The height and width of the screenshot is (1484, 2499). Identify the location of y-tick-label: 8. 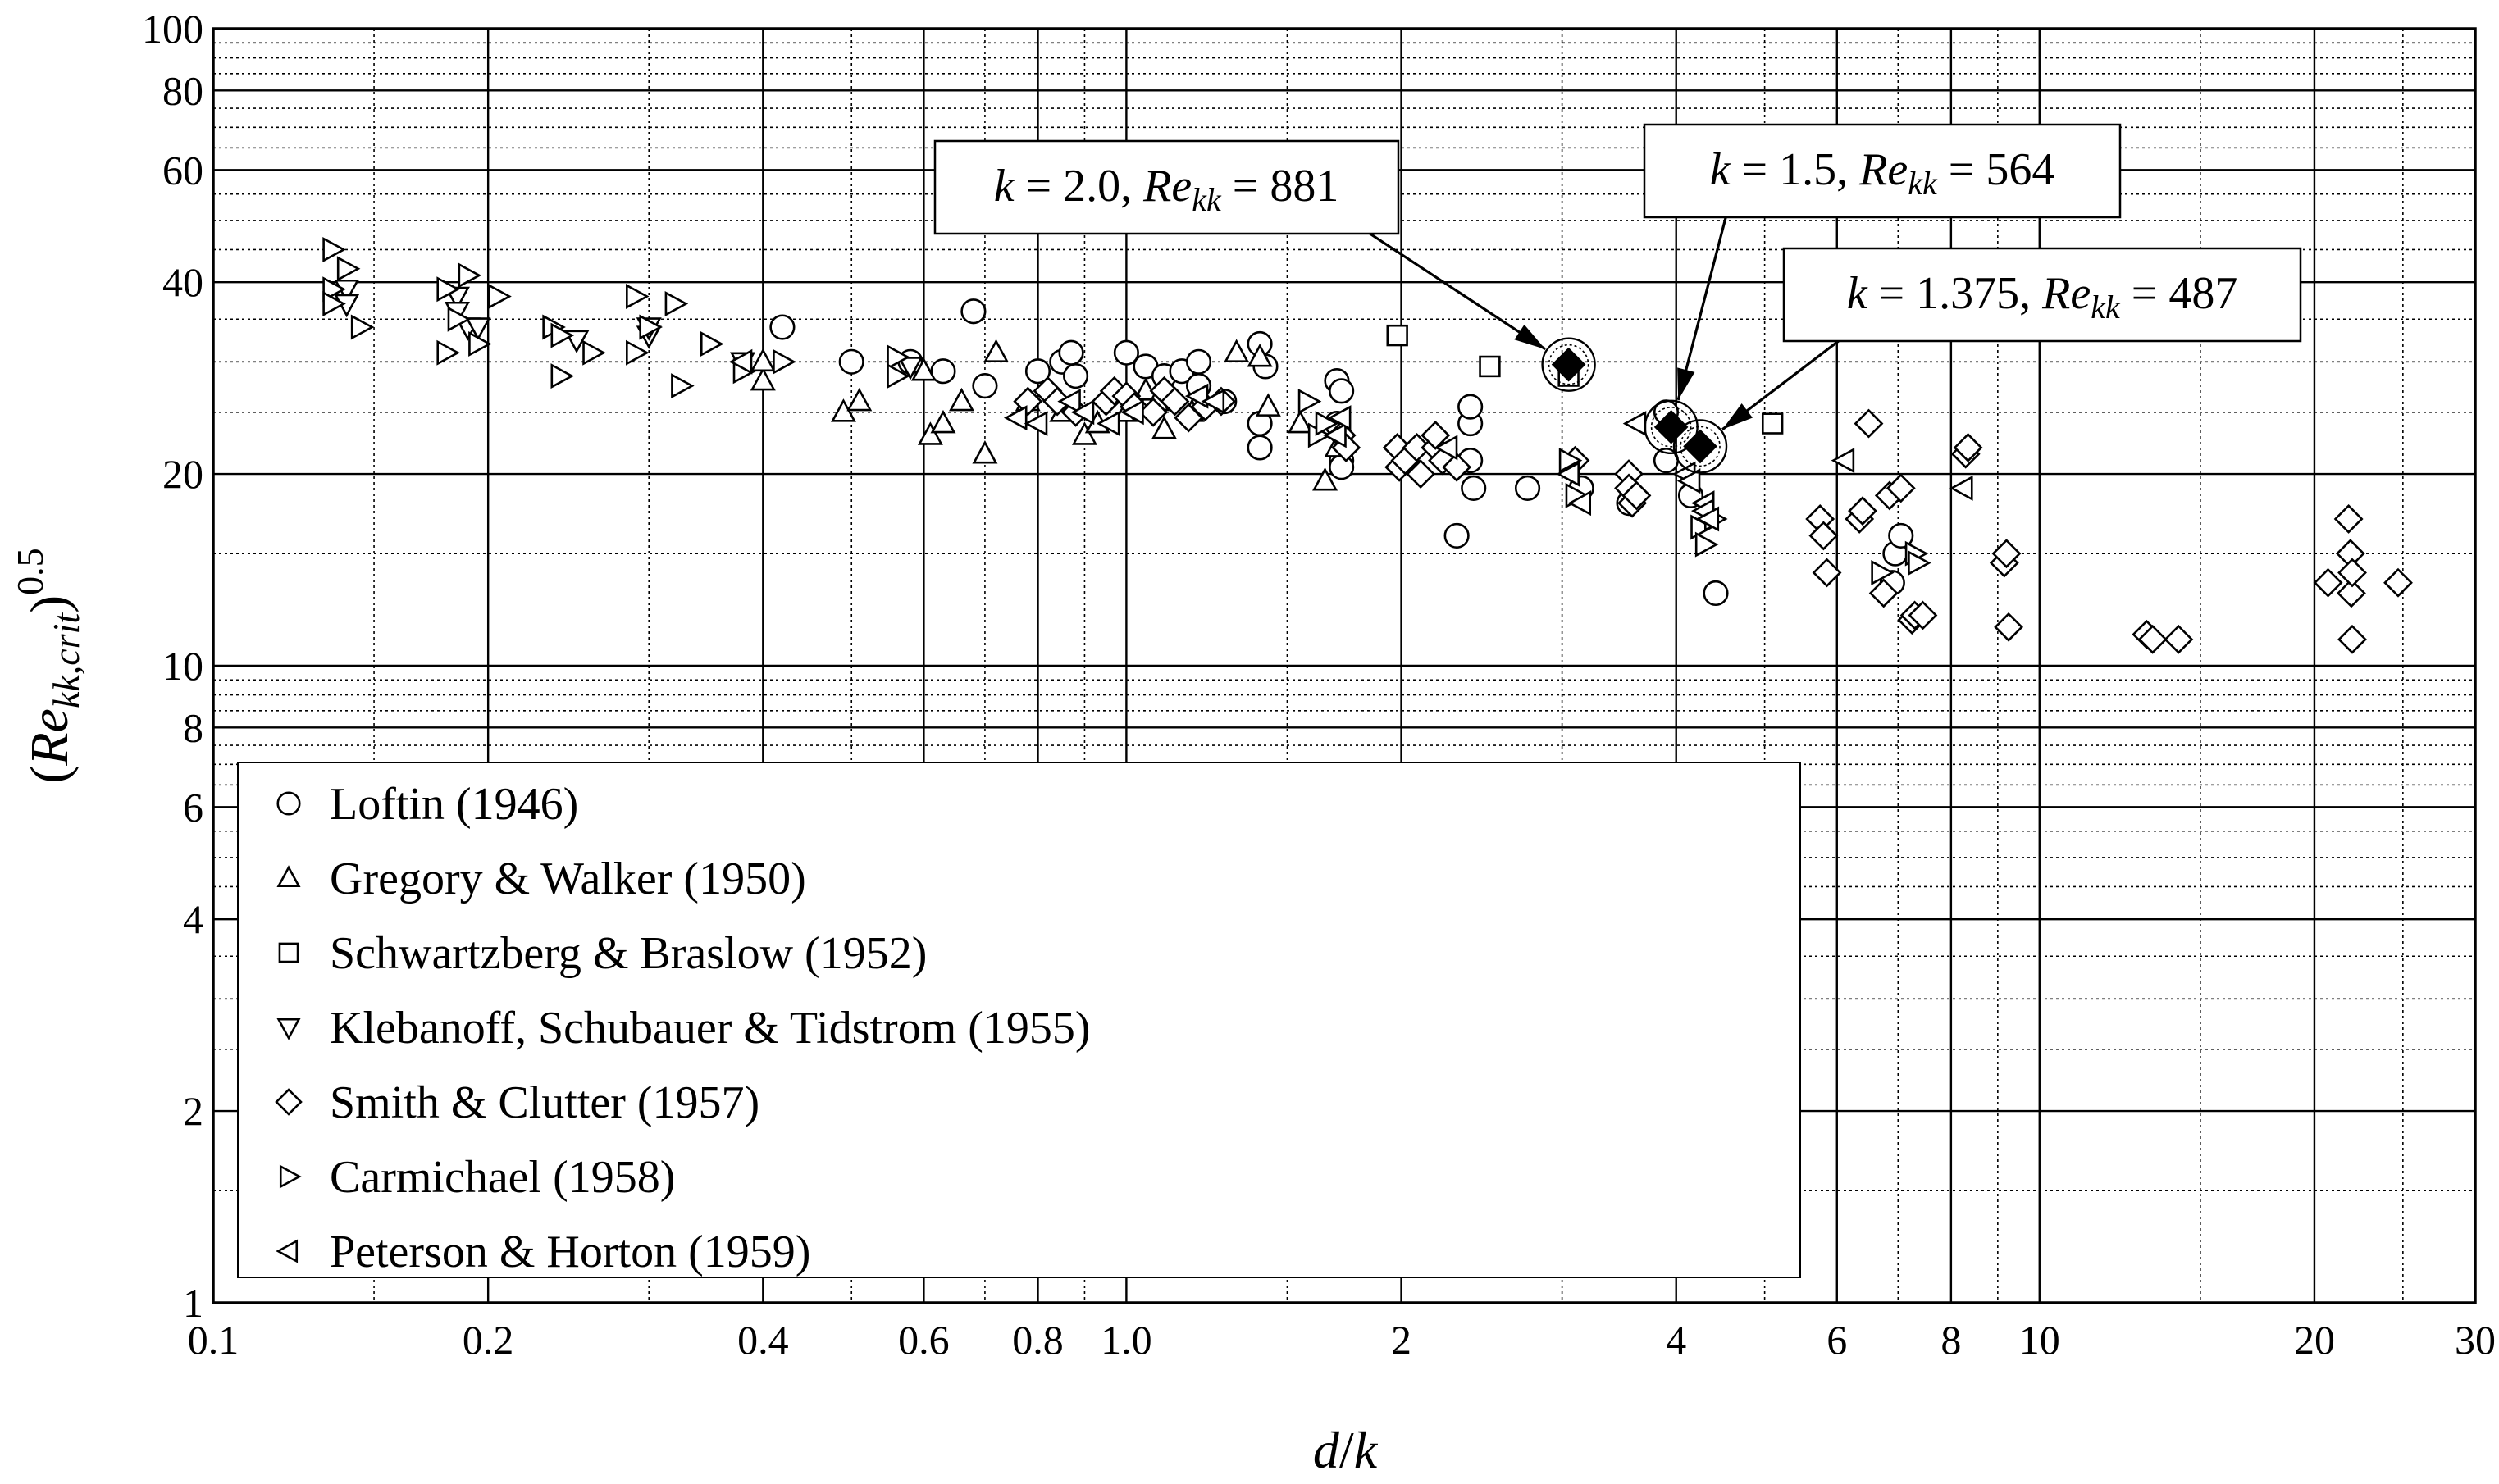
(193, 727).